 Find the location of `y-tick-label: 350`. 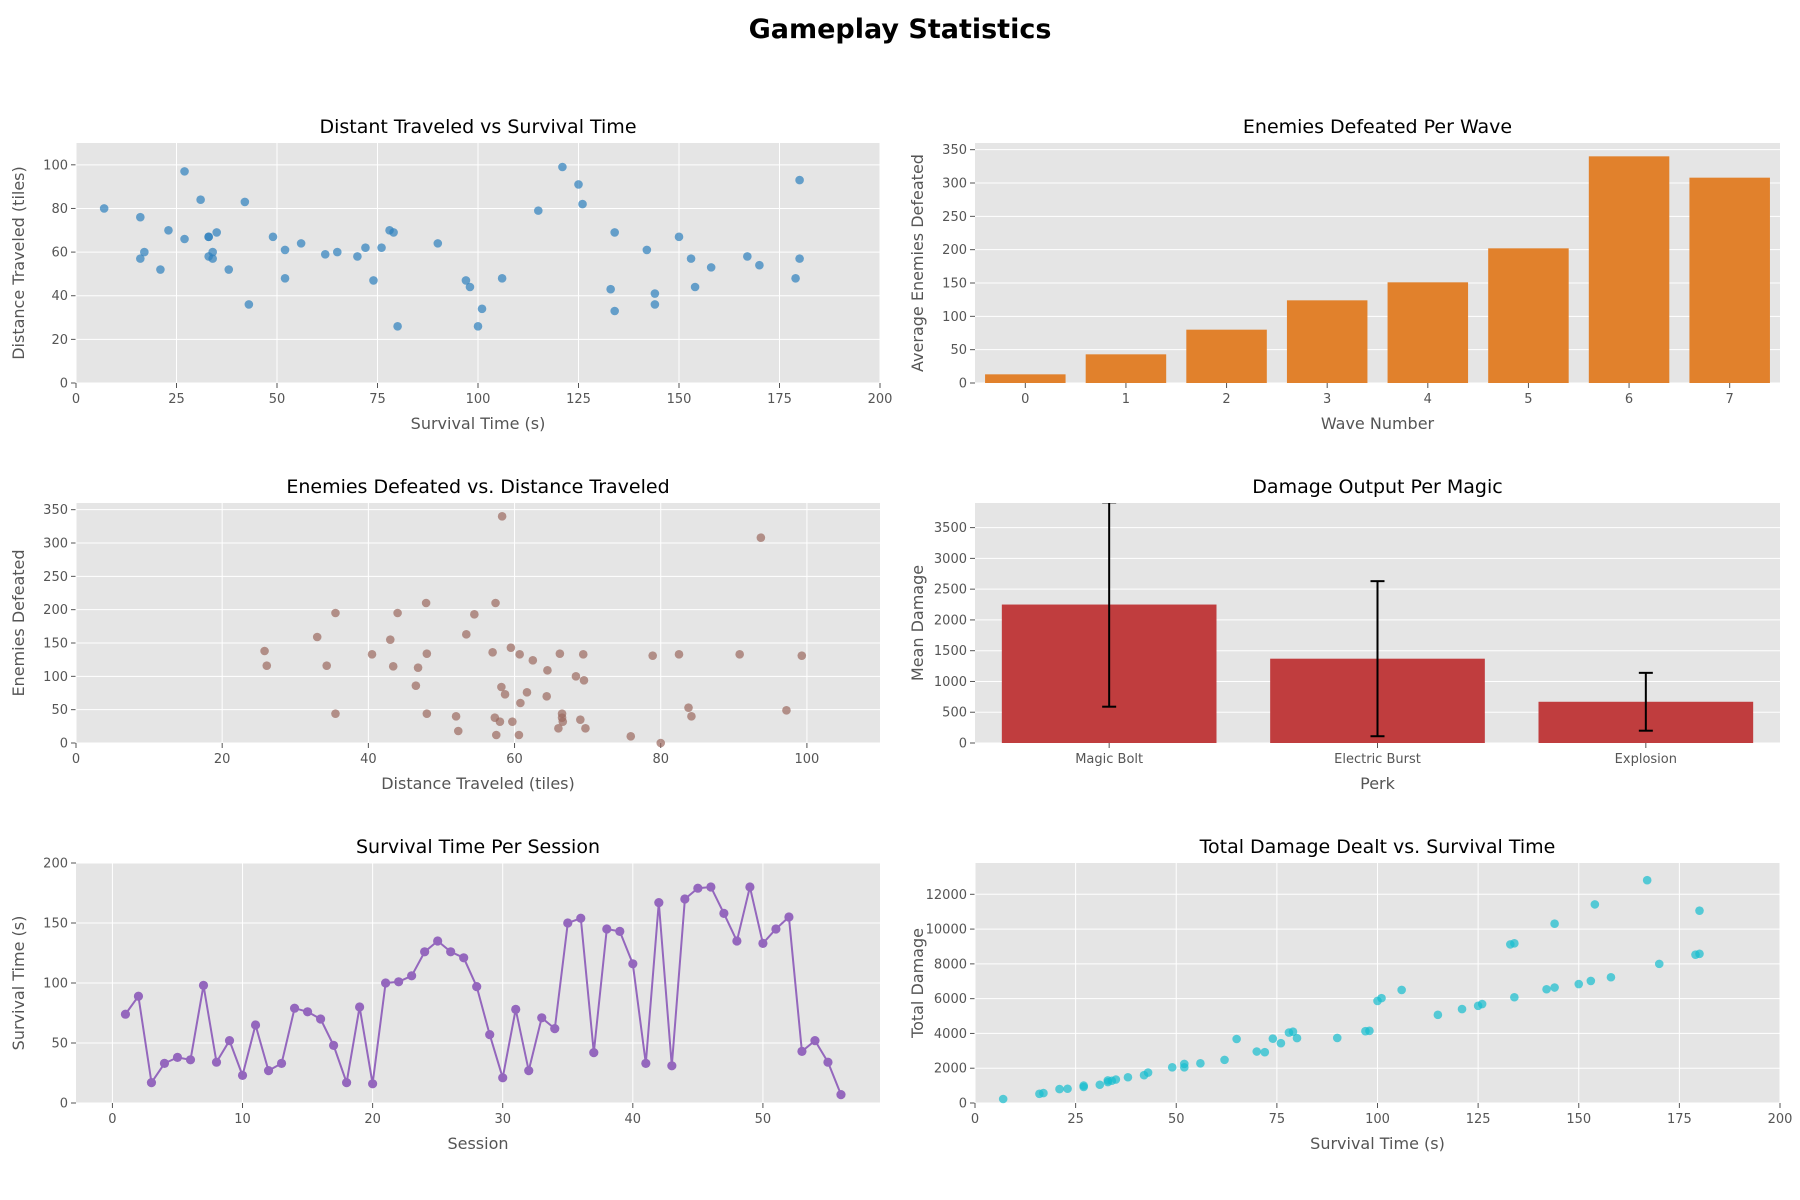

y-tick-label: 350 is located at coordinates (55, 510).